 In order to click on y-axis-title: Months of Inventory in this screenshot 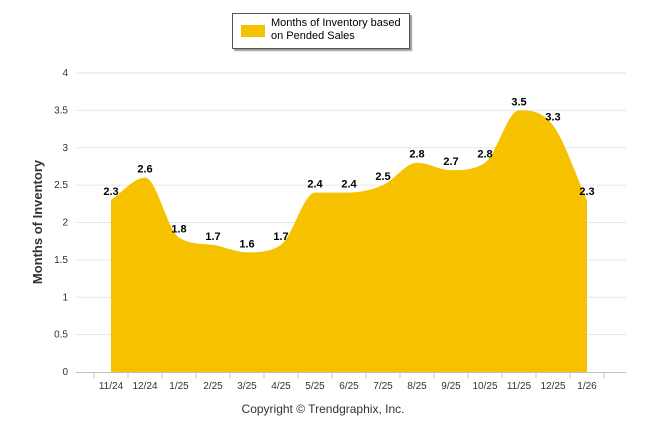, I will do `click(37, 221)`.